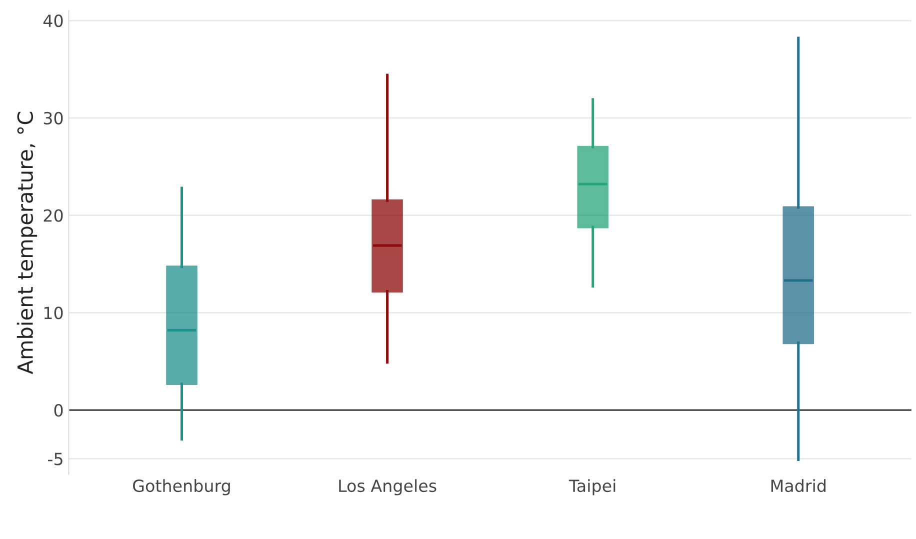 The image size is (916, 539). What do you see at coordinates (53, 21) in the screenshot?
I see `y-tick-label: 40` at bounding box center [53, 21].